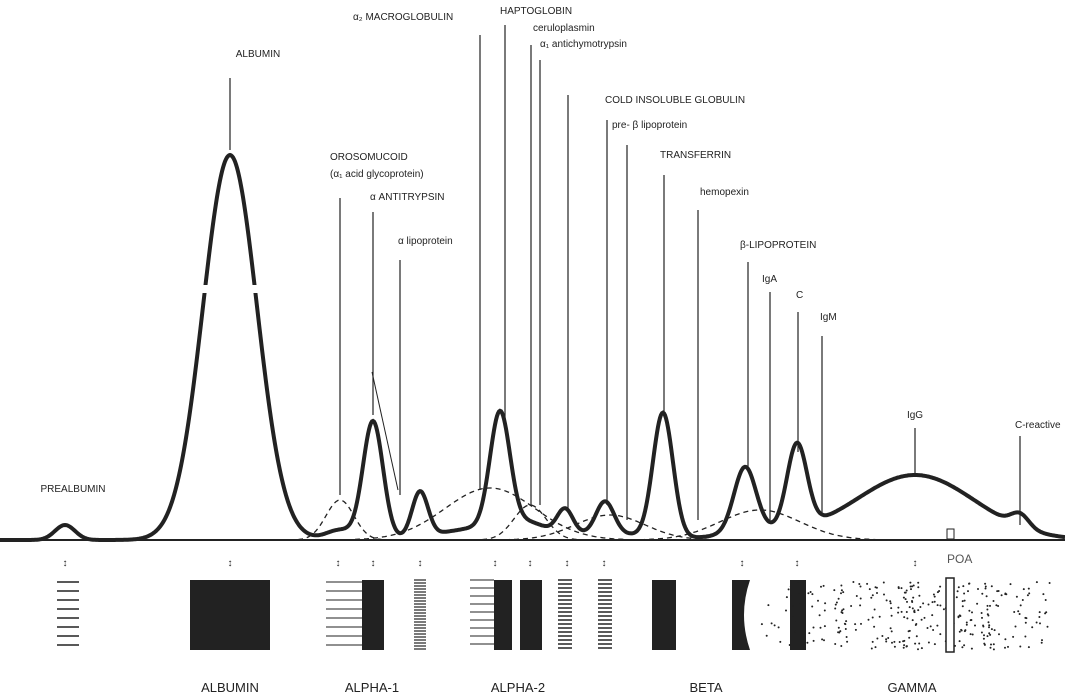  Describe the element at coordinates (232, 289) in the screenshot. I see `axis-break` at that location.